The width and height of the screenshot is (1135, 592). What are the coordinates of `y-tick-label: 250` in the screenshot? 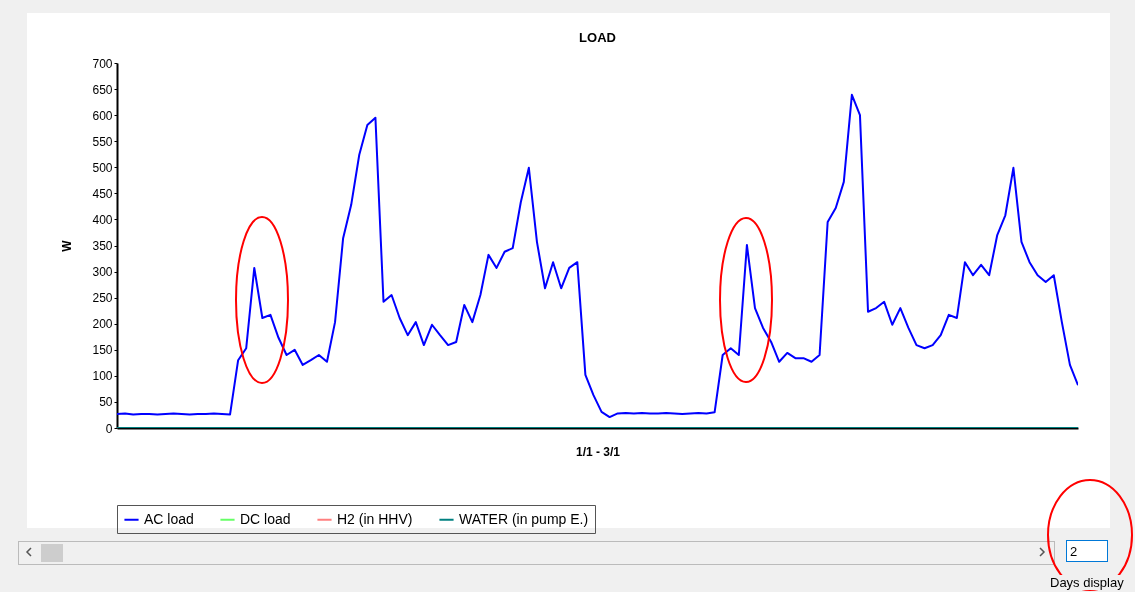 It's located at (102, 298).